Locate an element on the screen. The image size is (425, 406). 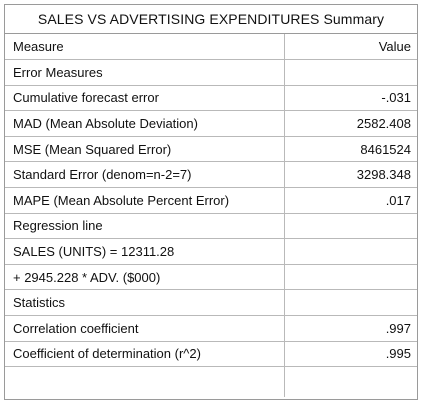
table-row is located at coordinates (211, 381).